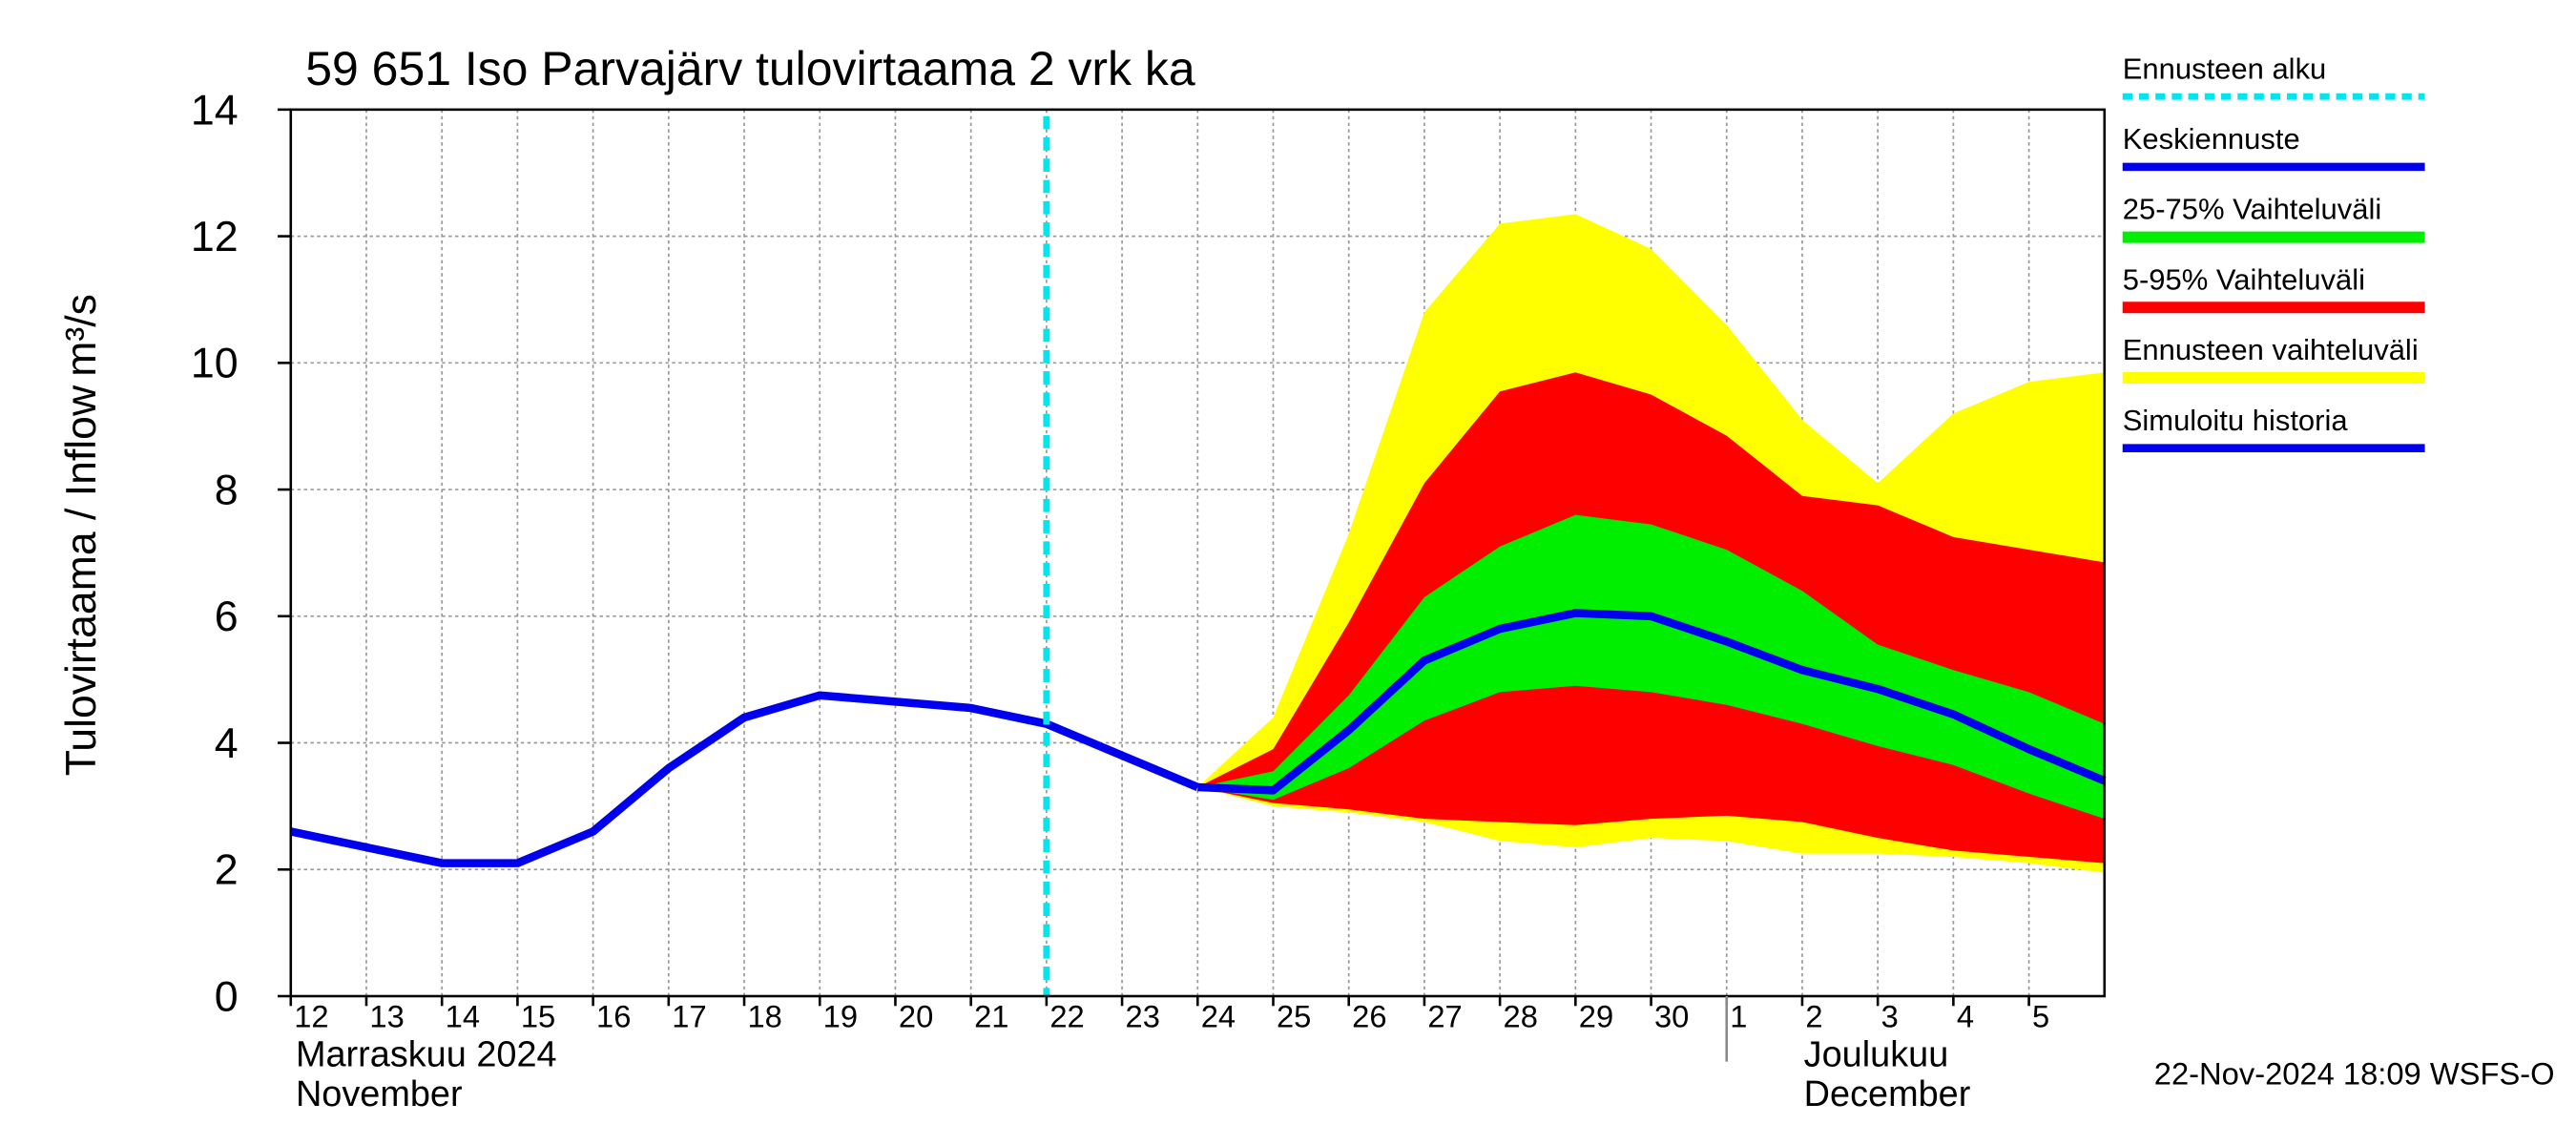 This screenshot has width=2576, height=1145. Describe the element at coordinates (538, 1017) in the screenshot. I see `x-tick-label: 15` at that location.